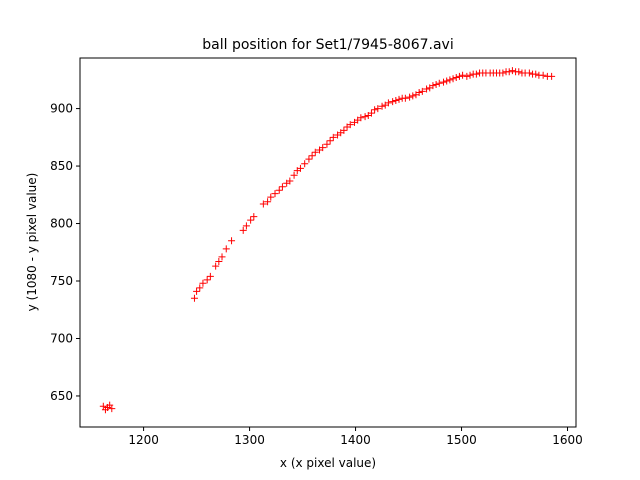 This screenshot has width=640, height=480. Describe the element at coordinates (61, 109) in the screenshot. I see `y-tick-label: 900` at that location.